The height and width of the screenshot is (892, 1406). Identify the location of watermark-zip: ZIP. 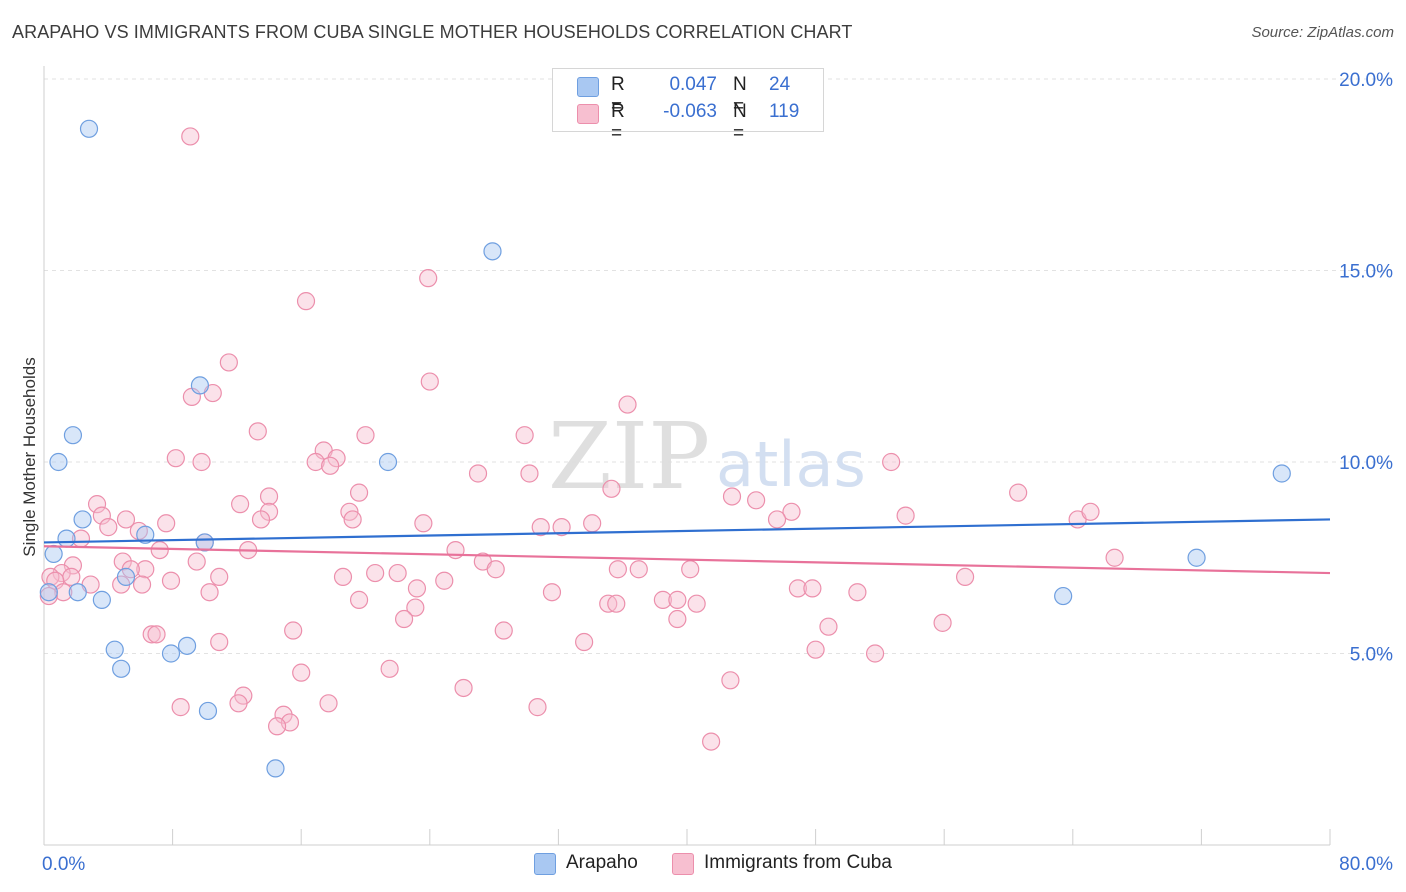
(629, 456).